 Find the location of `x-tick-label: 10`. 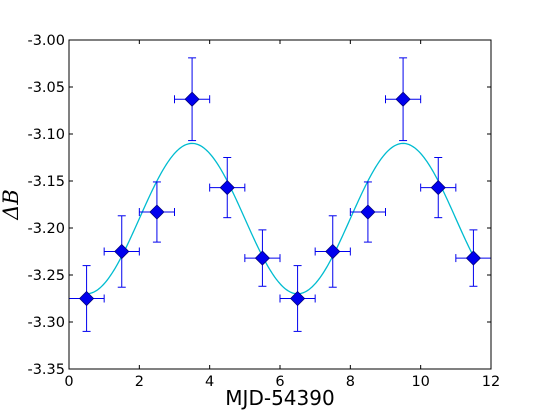

x-tick-label: 10 is located at coordinates (420, 382).